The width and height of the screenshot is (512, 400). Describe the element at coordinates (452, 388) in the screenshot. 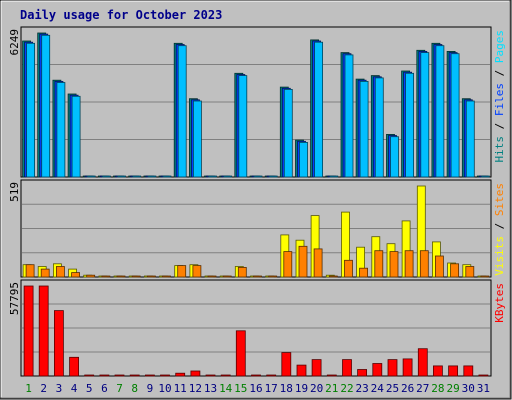

I see `day-label-29: 29` at that location.